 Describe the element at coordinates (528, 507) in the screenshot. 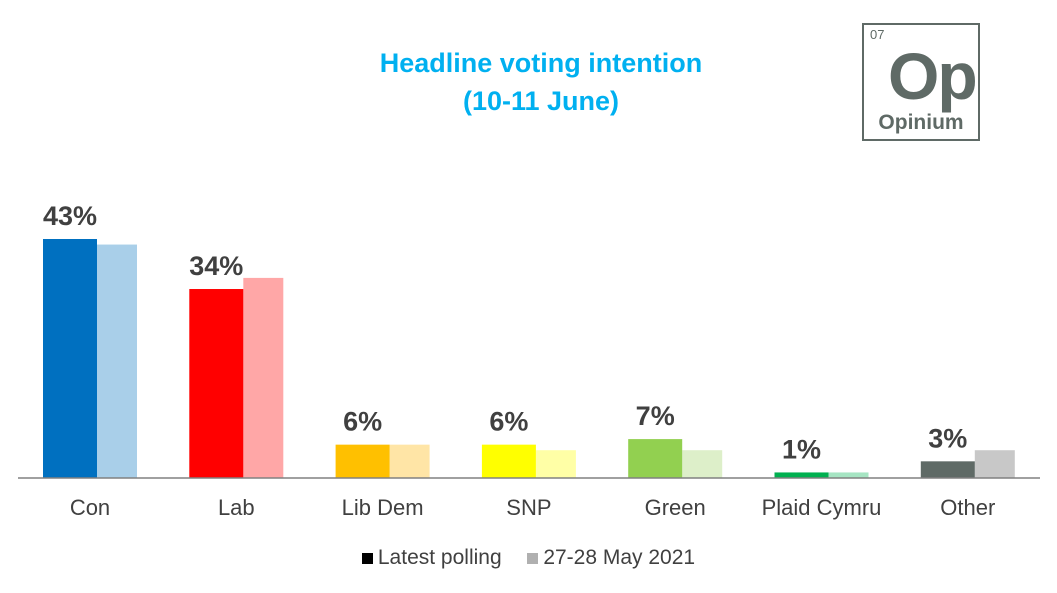

I see `x-tick-label-3: SNP` at that location.